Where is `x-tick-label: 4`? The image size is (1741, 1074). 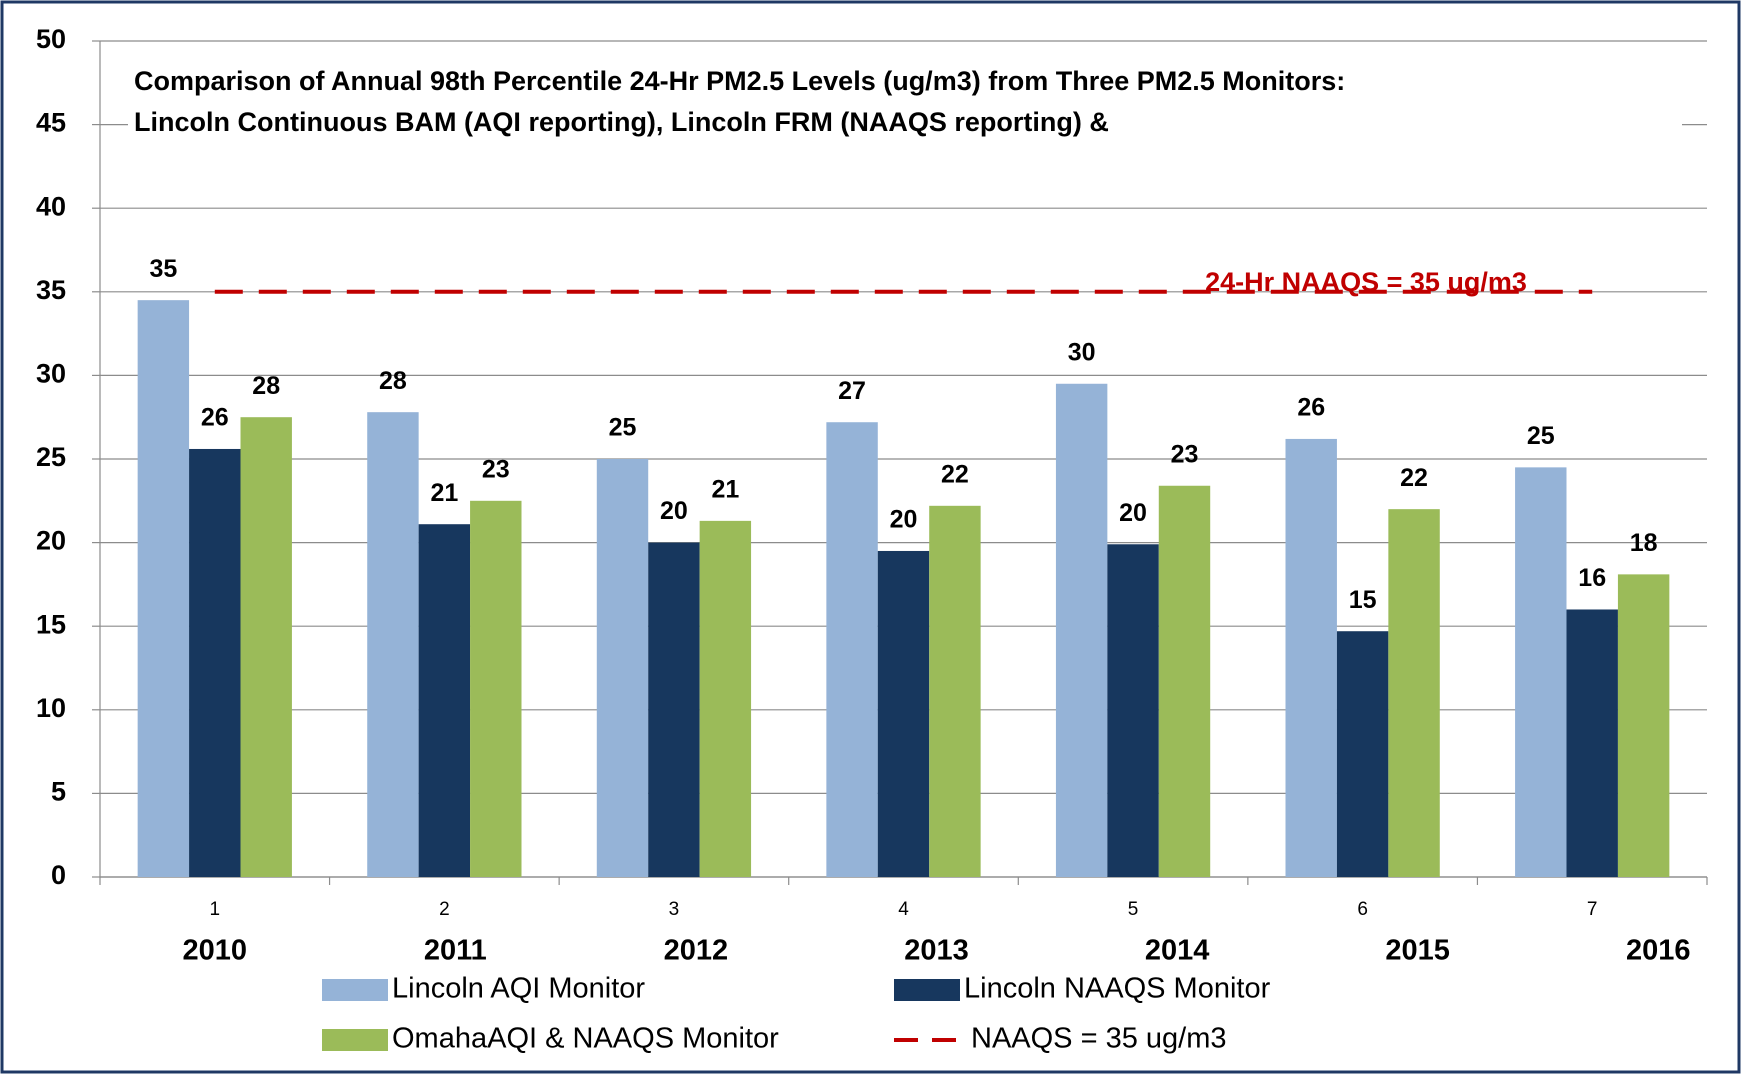
x-tick-label: 4 is located at coordinates (903, 909).